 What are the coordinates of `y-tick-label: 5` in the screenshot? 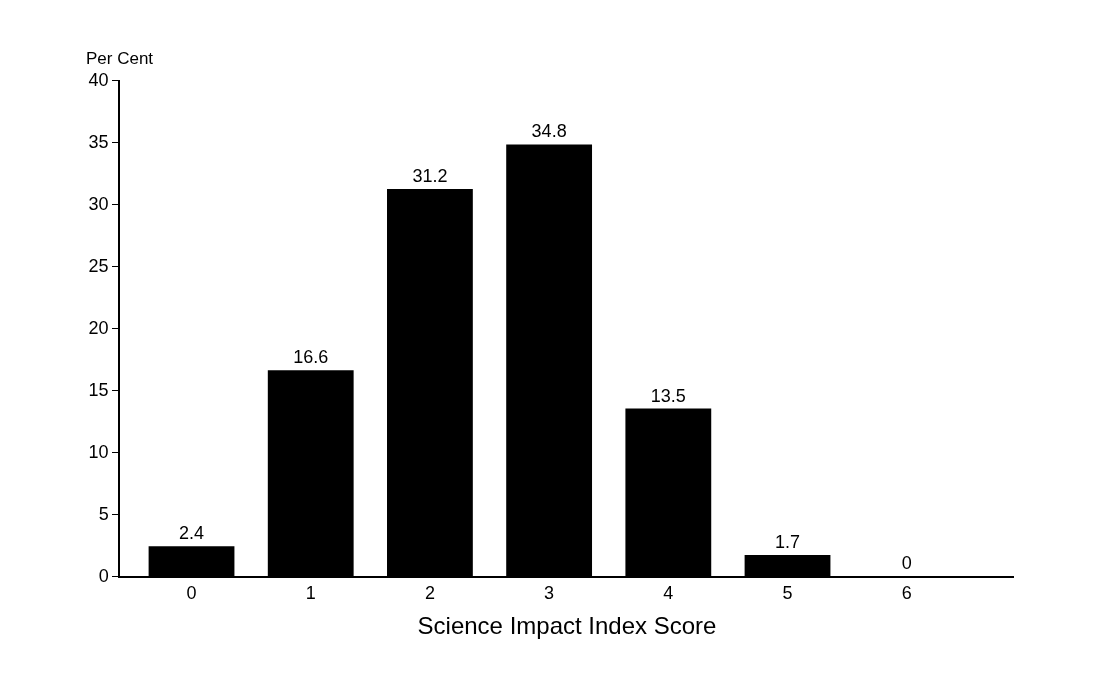 It's located at (103, 514).